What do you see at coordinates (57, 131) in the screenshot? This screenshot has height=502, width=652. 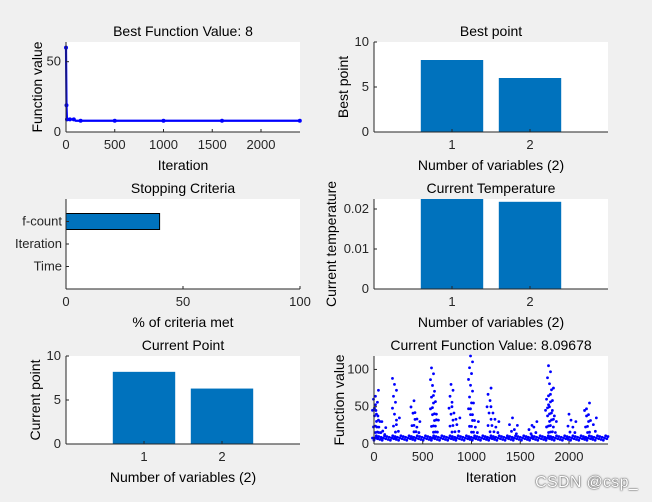 I see `y-tick-label: 0` at bounding box center [57, 131].